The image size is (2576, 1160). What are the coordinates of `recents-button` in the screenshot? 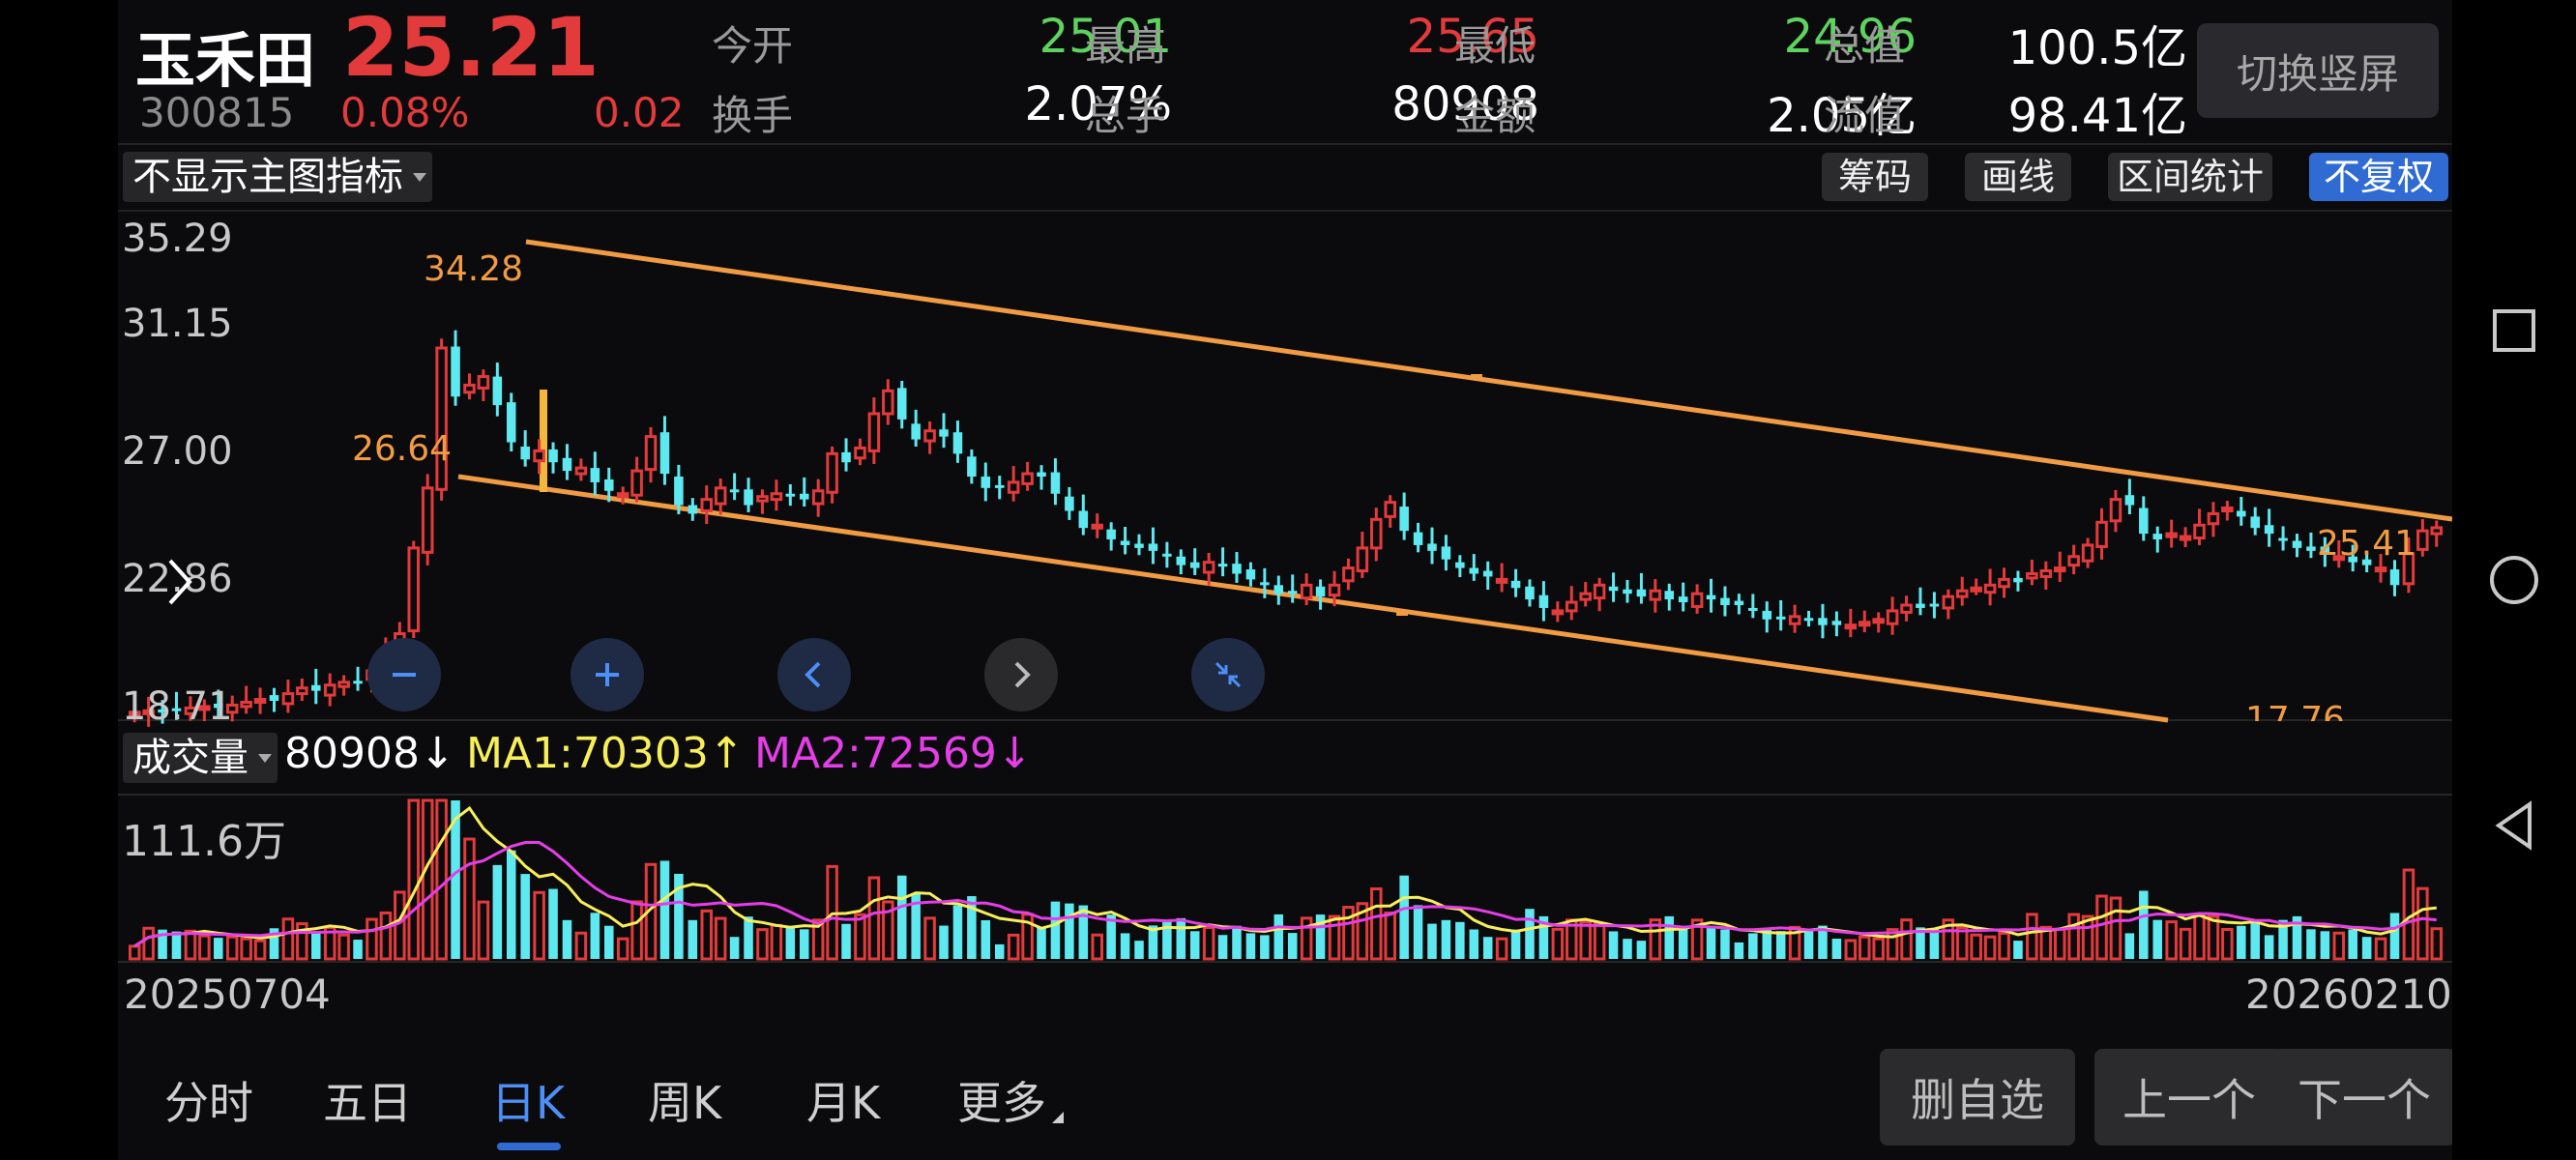 It's located at (2514, 331).